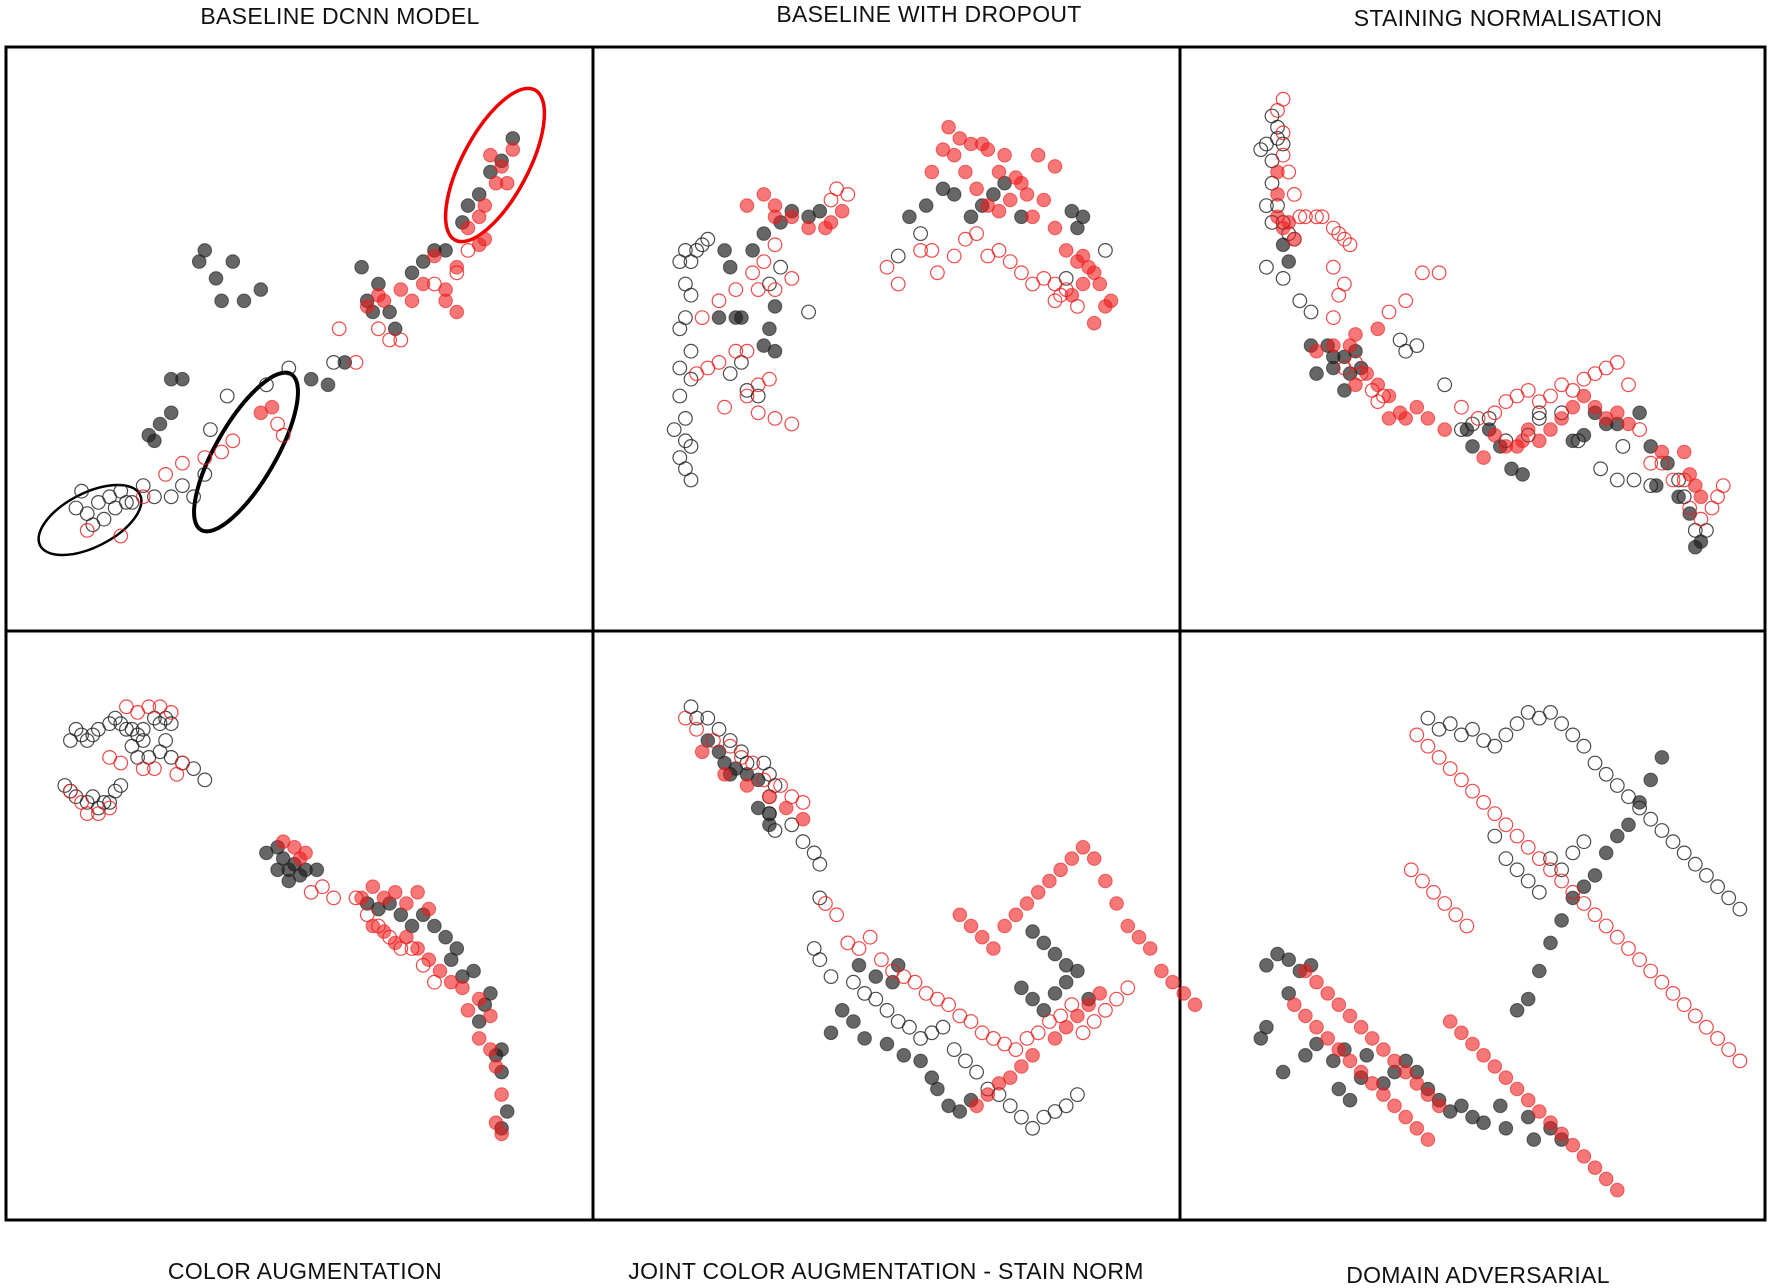 Image resolution: width=1772 pixels, height=1288 pixels. Describe the element at coordinates (339, 16) in the screenshot. I see `title-baseline-dcnn: BASELINE DCNN MODEL` at that location.